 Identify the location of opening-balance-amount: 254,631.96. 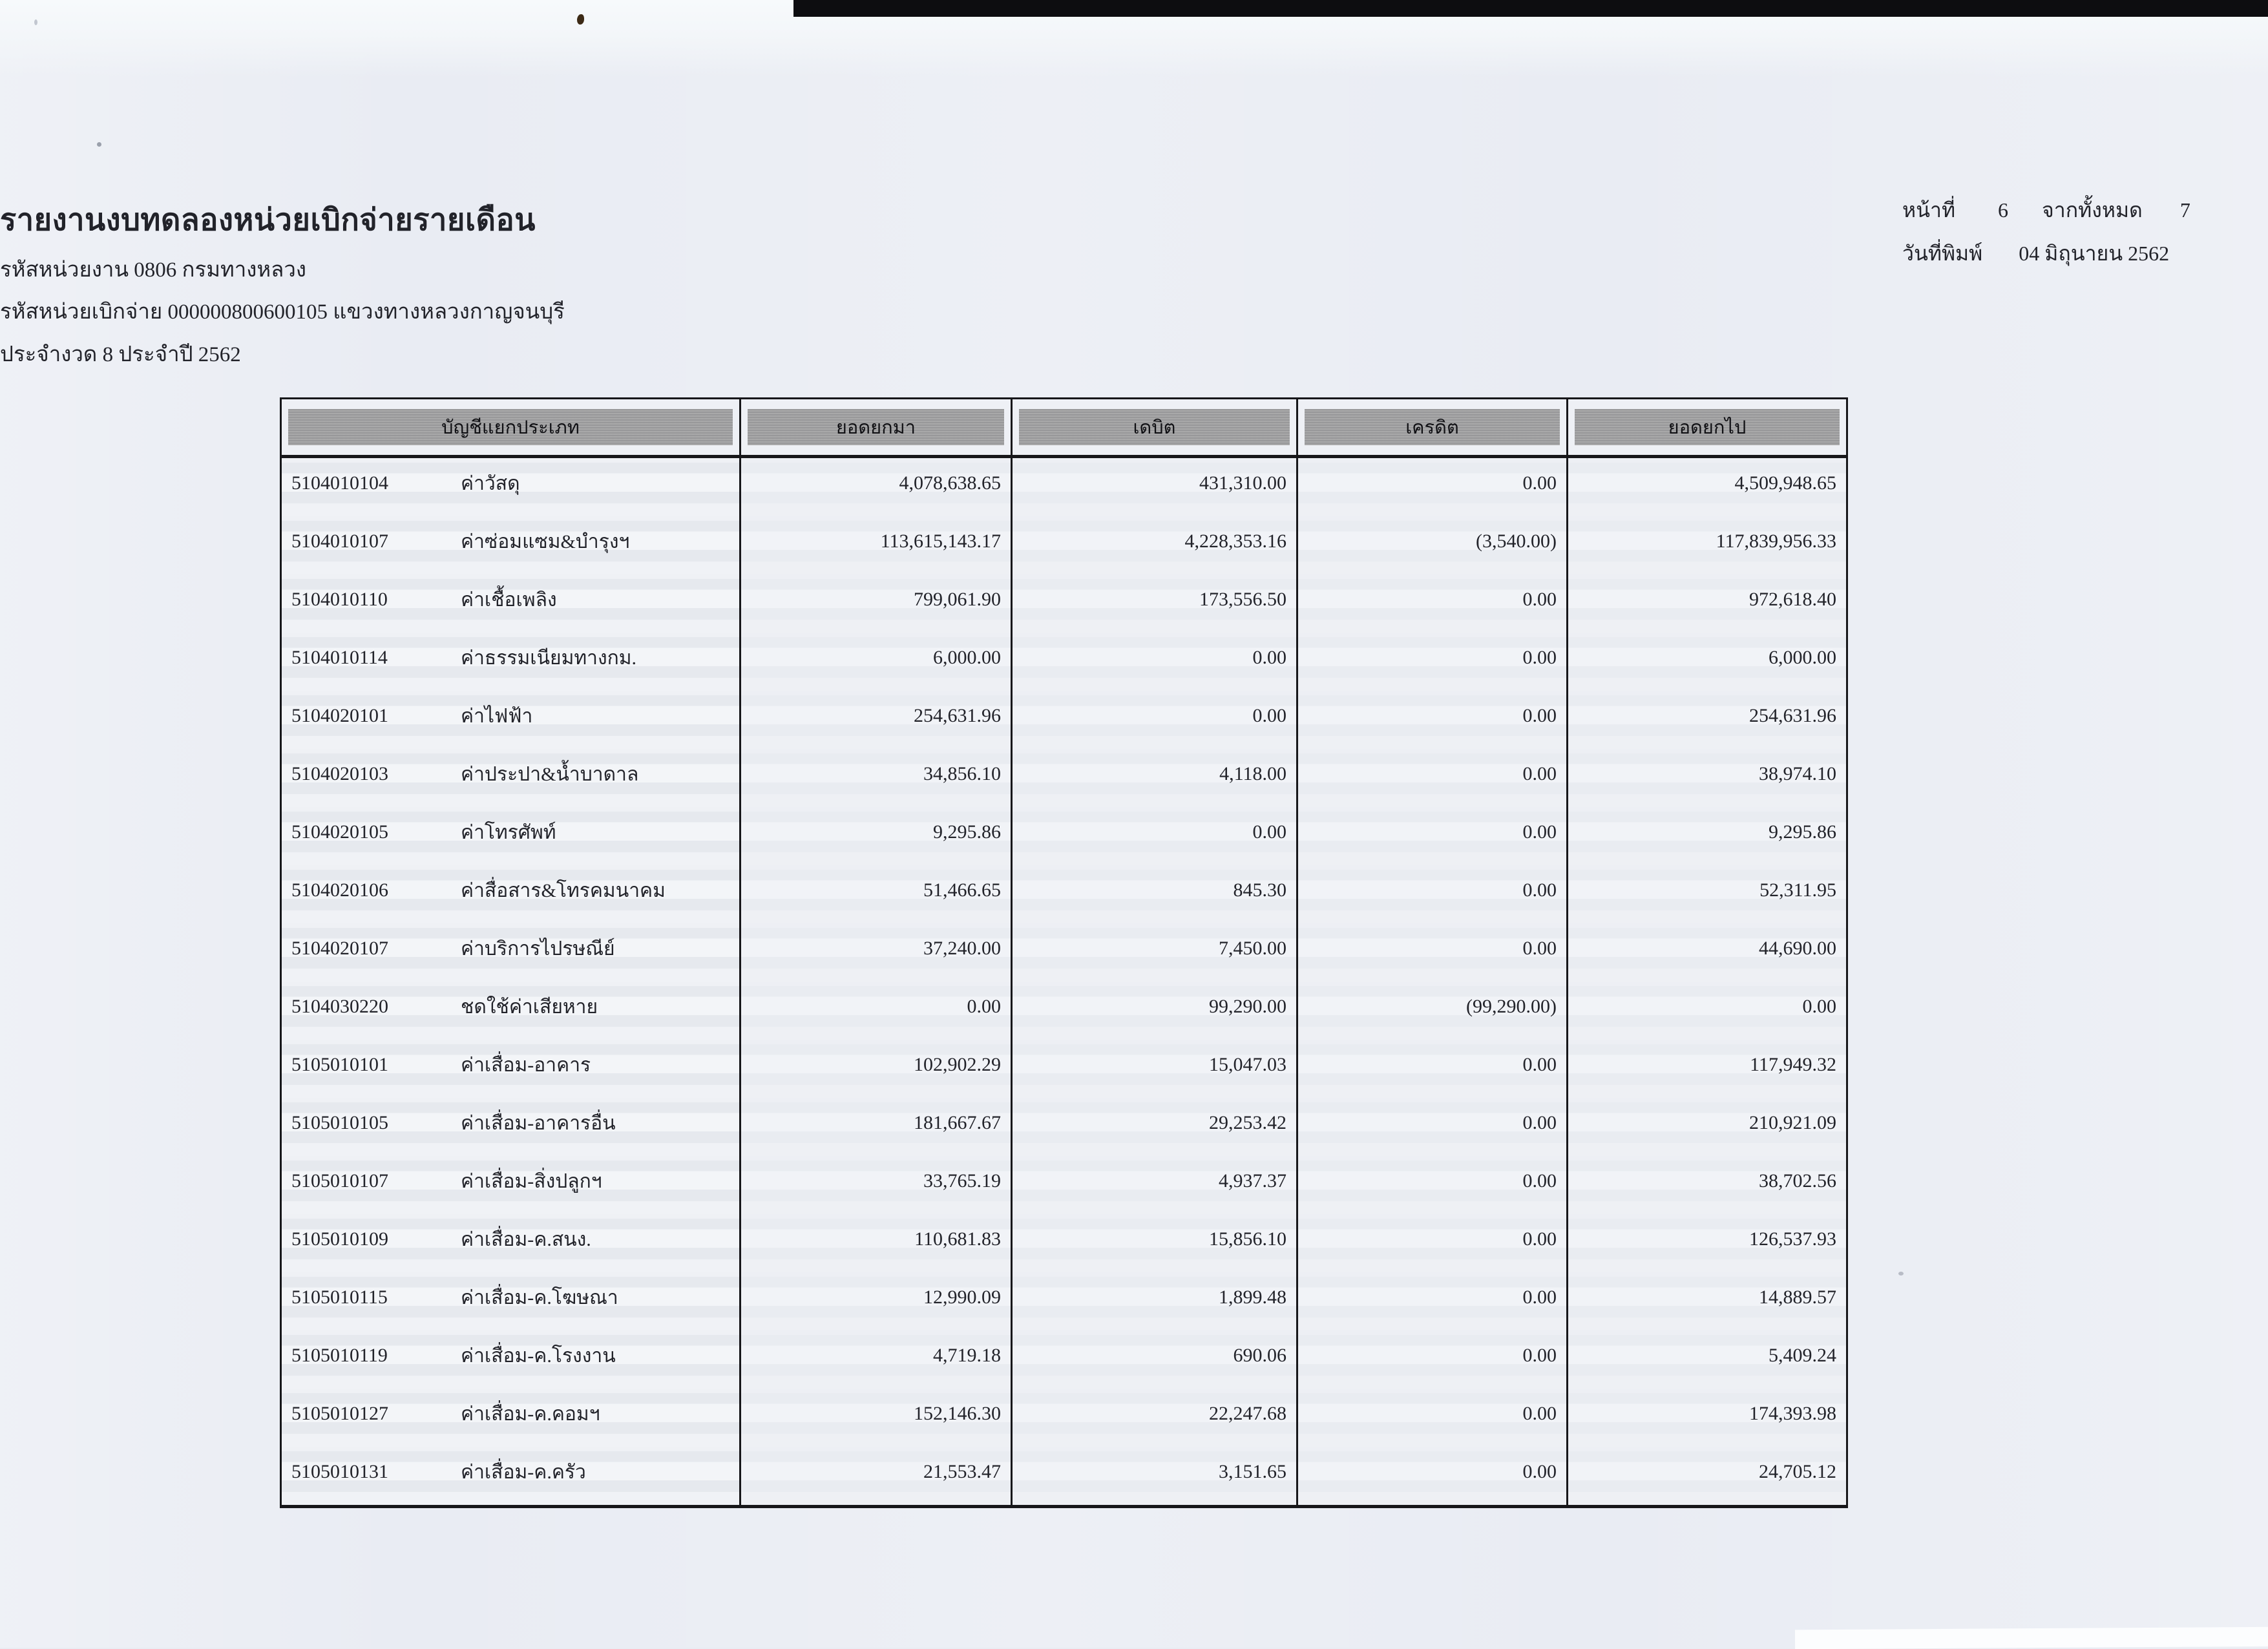
(957, 716).